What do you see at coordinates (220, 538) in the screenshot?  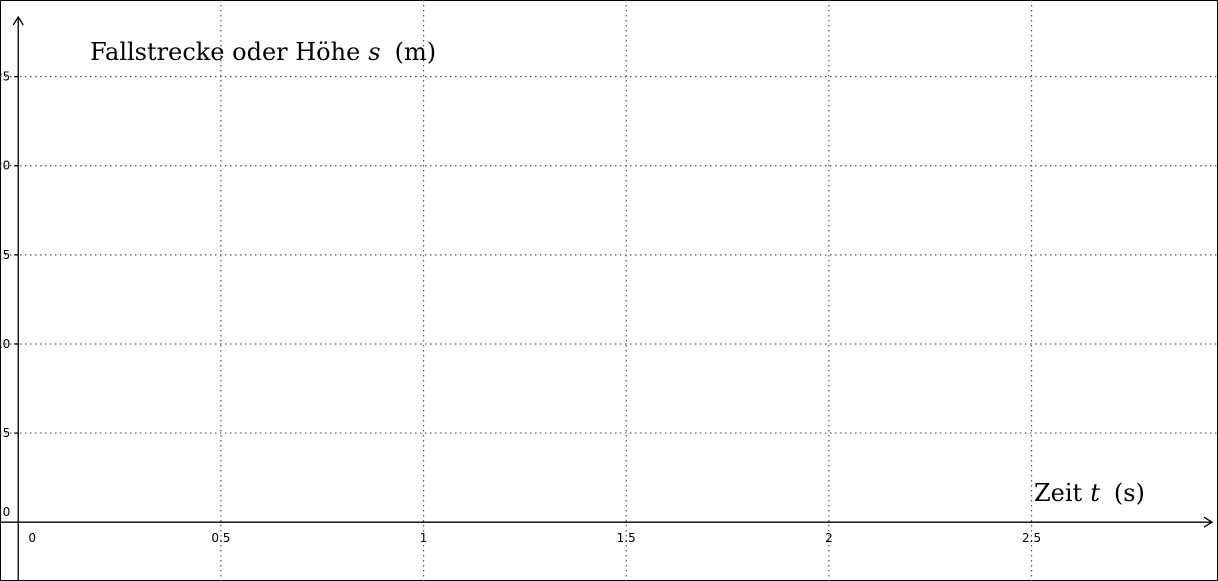 I see `x-tick-label: 0.5` at bounding box center [220, 538].